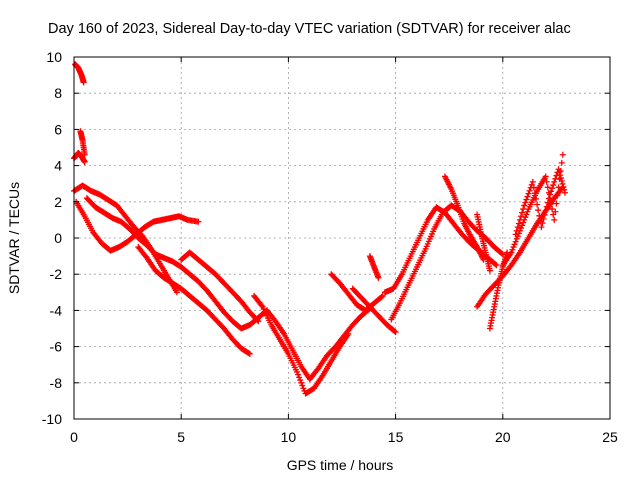 The height and width of the screenshot is (480, 640). I want to click on y-tick-label: 10, so click(54, 57).